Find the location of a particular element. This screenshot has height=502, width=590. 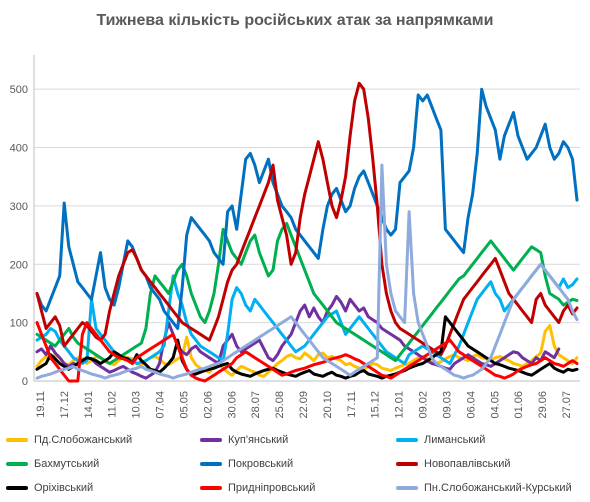

x-tick-label: 29.06 is located at coordinates (543, 405).